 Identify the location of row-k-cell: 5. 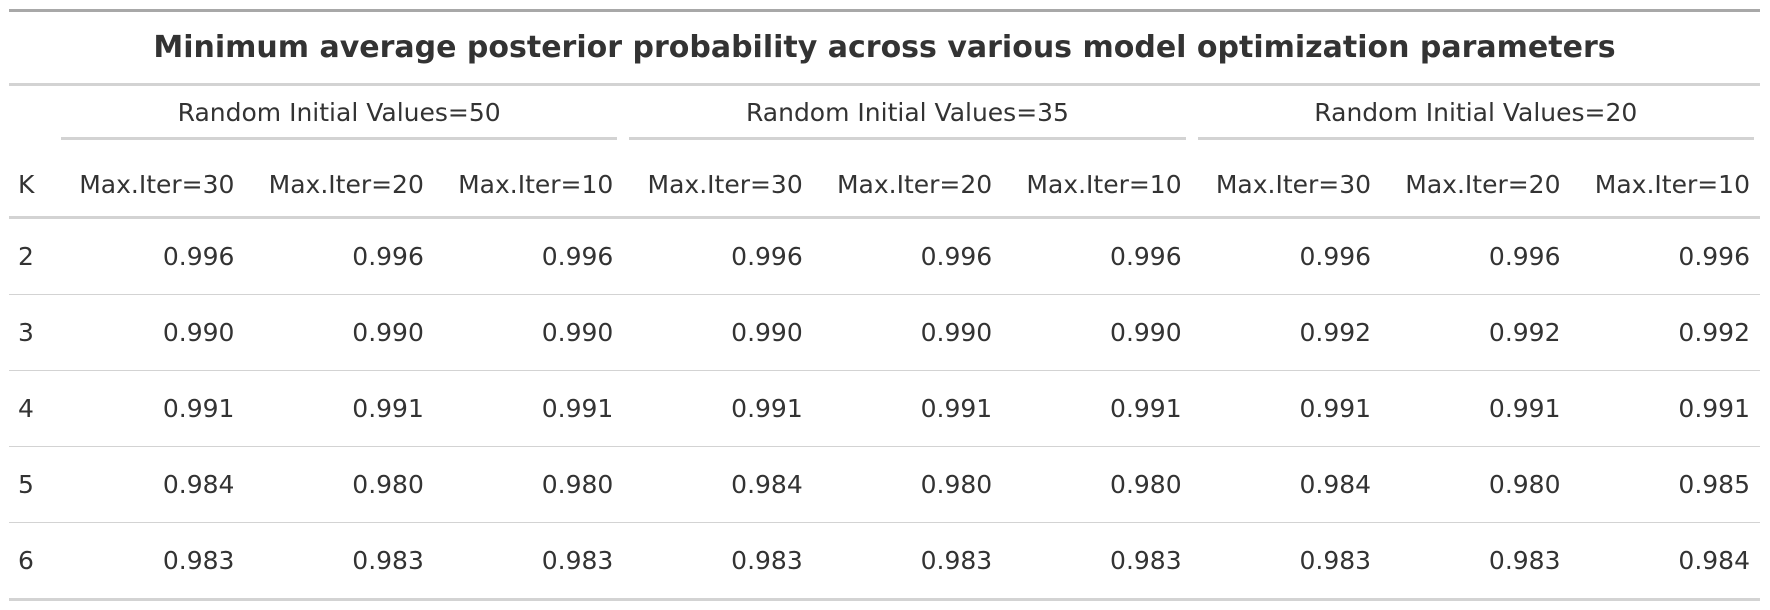
(32, 484).